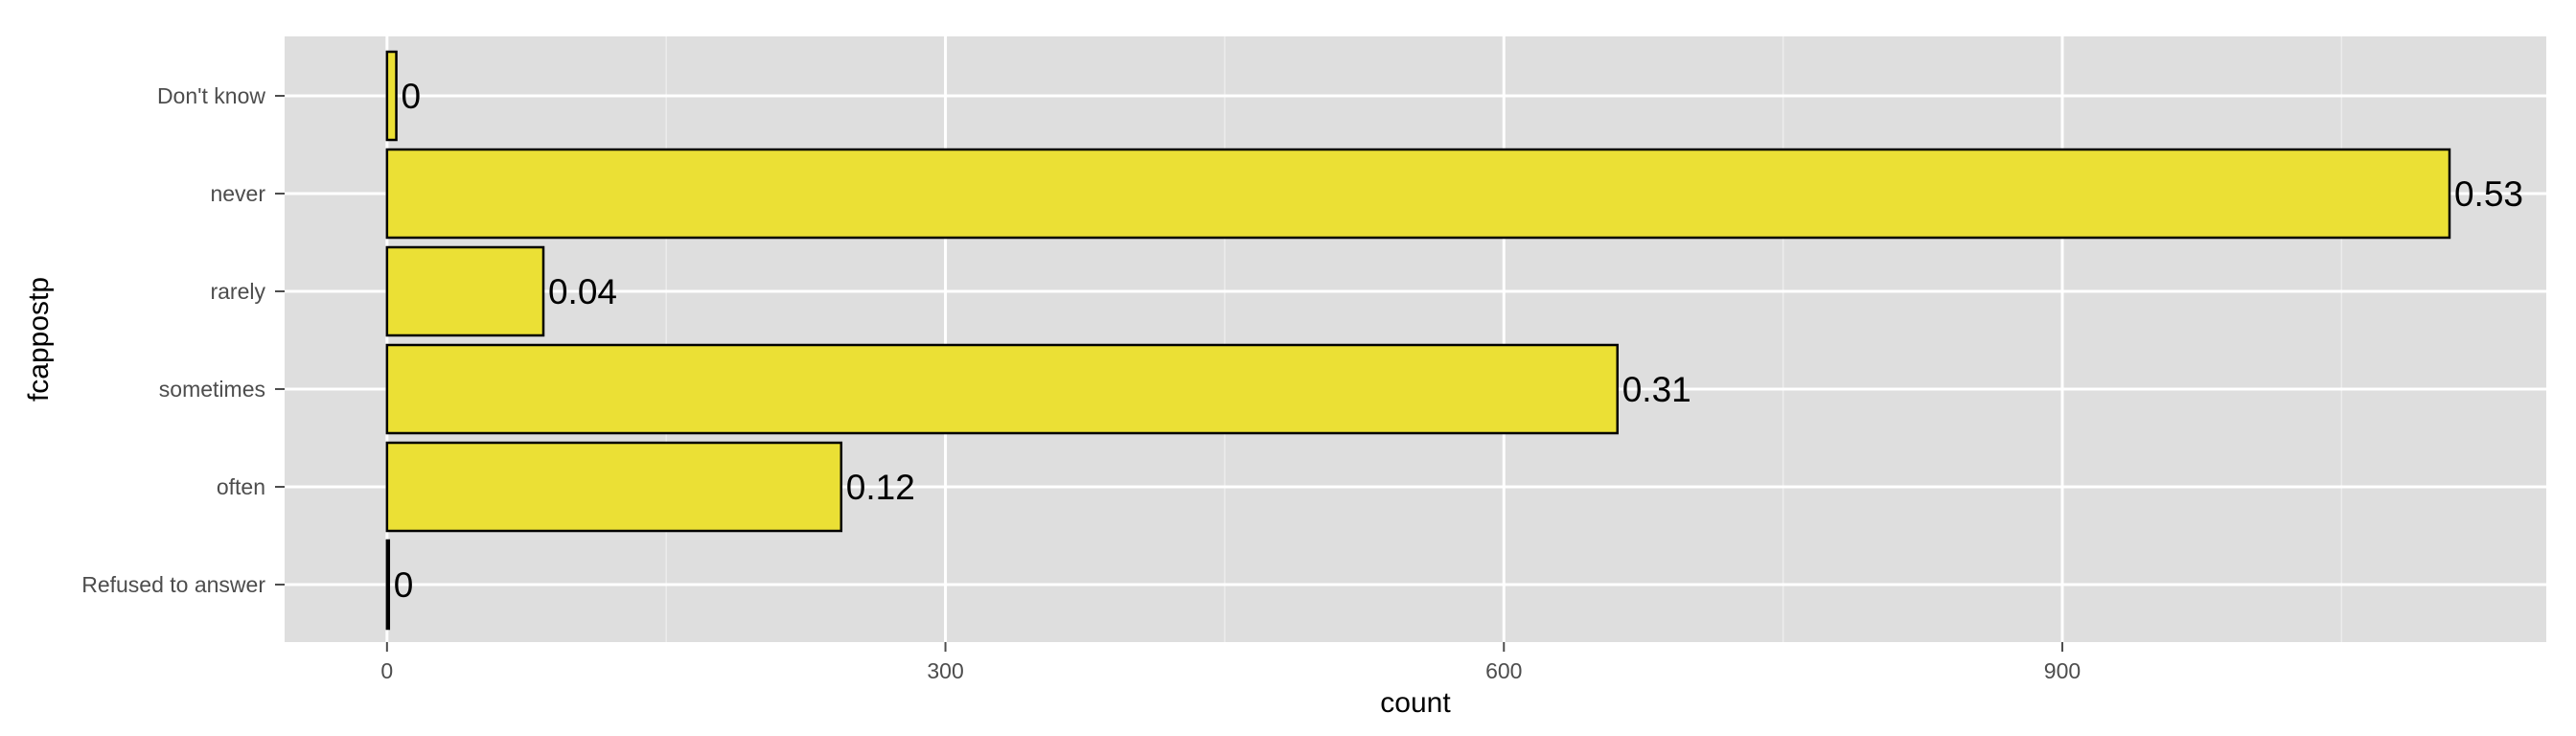 The image size is (2576, 736). I want to click on bar-value-label: 0.04, so click(582, 291).